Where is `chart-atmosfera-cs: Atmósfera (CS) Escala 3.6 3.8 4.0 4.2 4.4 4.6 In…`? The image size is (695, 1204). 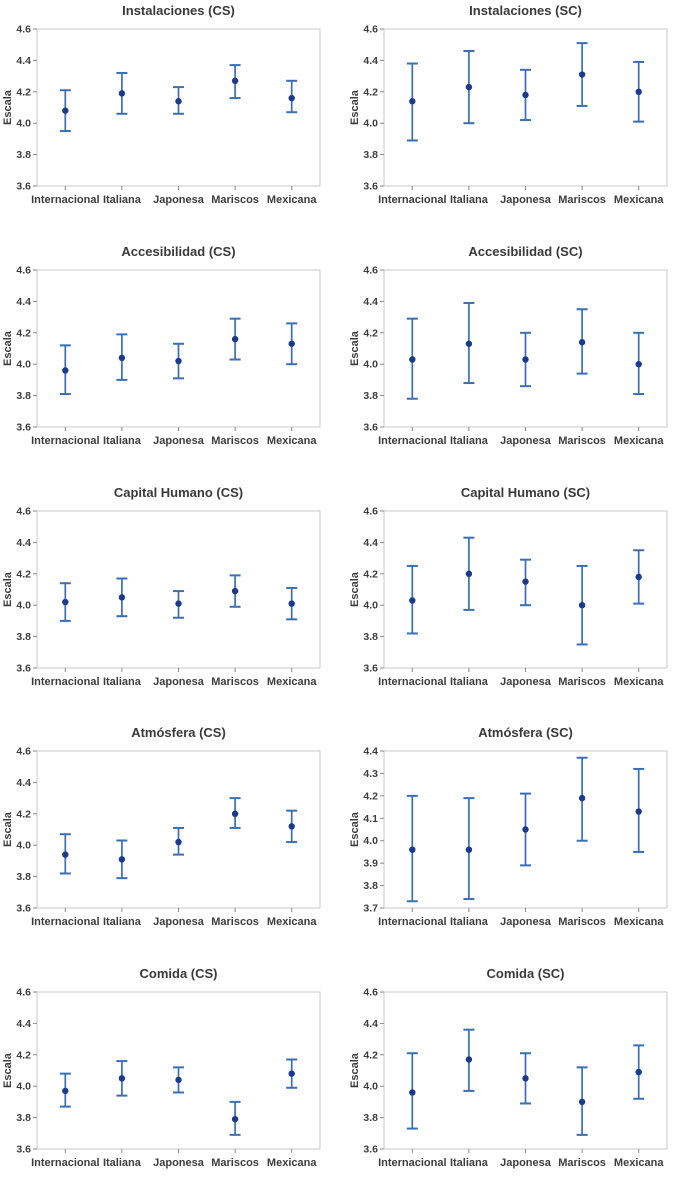
chart-atmosfera-cs: Atmósfera (CS) Escala 3.6 3.8 4.0 4.2 4.4 4.6 In… is located at coordinates (173, 842).